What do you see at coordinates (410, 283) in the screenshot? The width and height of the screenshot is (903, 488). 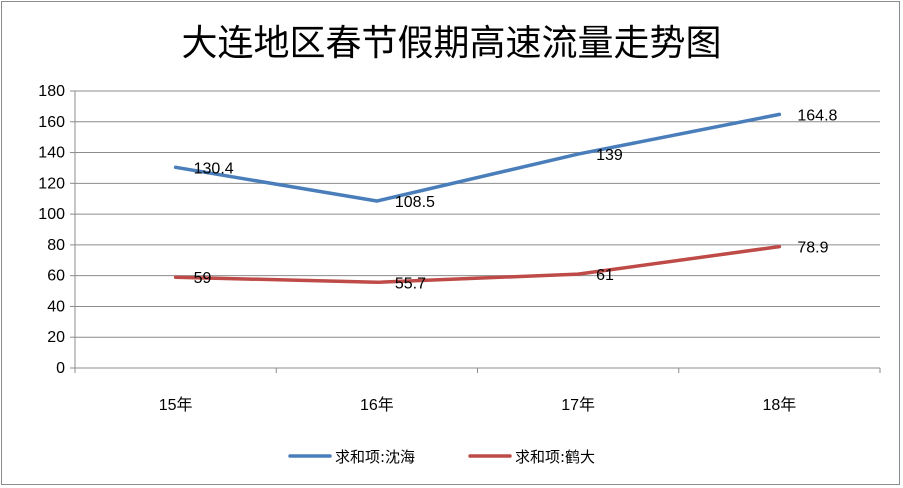 I see `data-label: 55.7` at bounding box center [410, 283].